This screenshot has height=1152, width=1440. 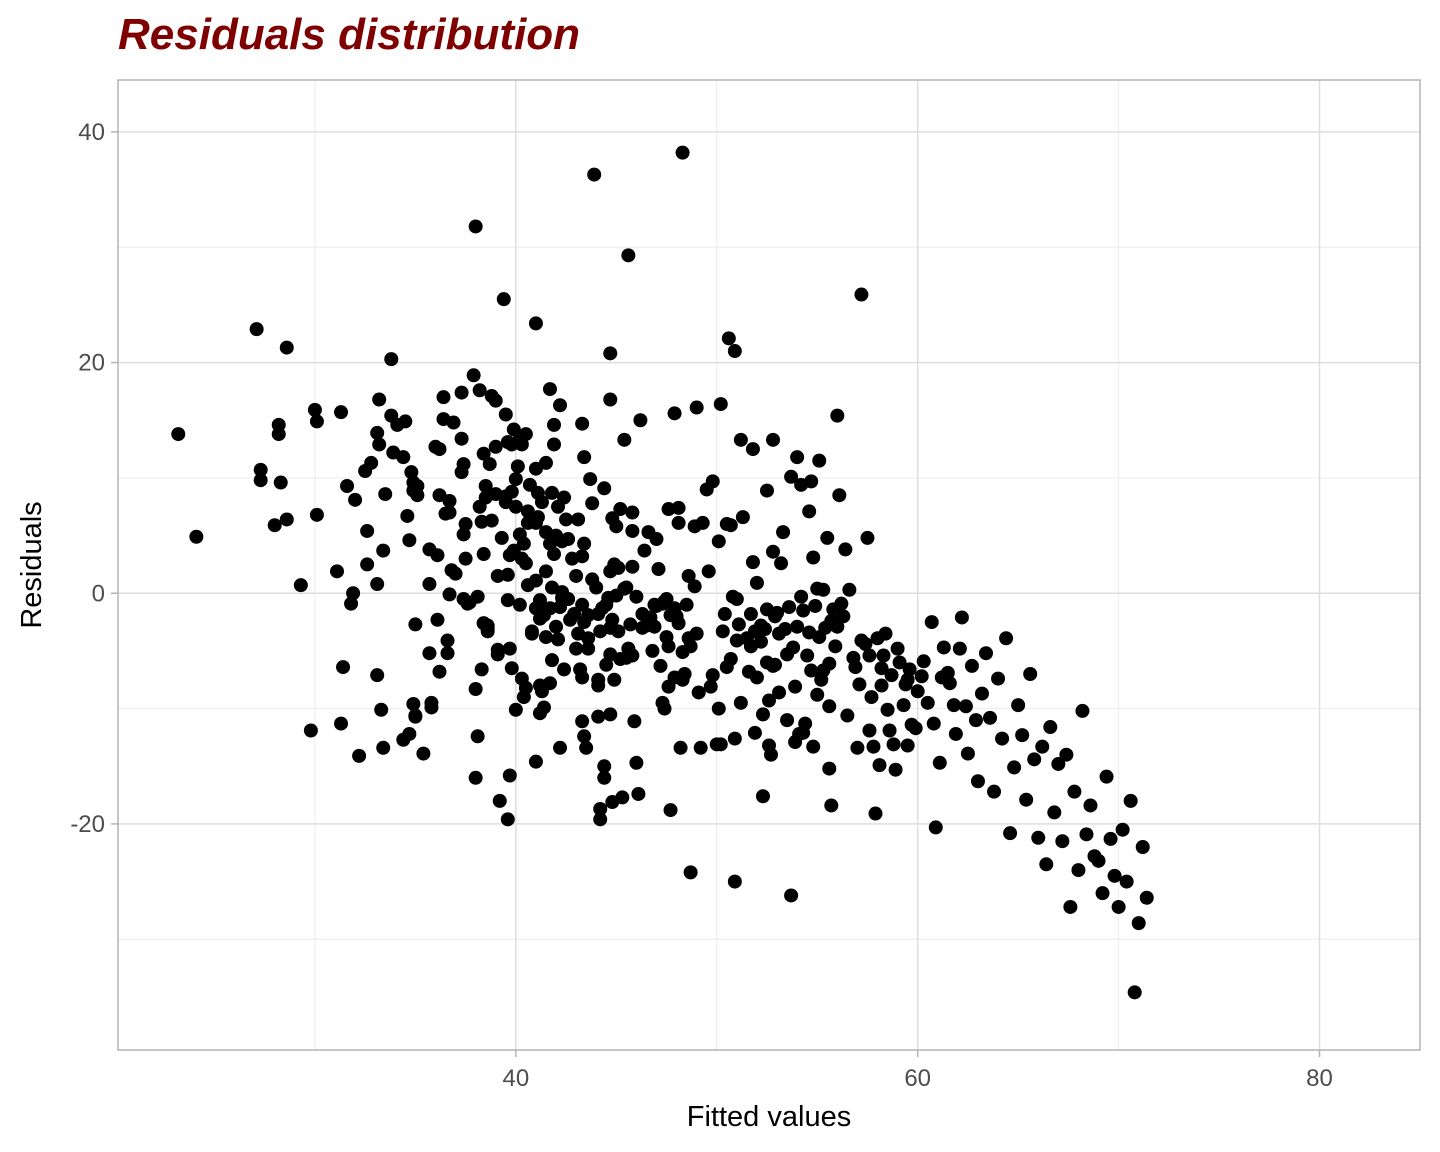 I want to click on y-axis-title: Residuals, so click(x=32, y=564).